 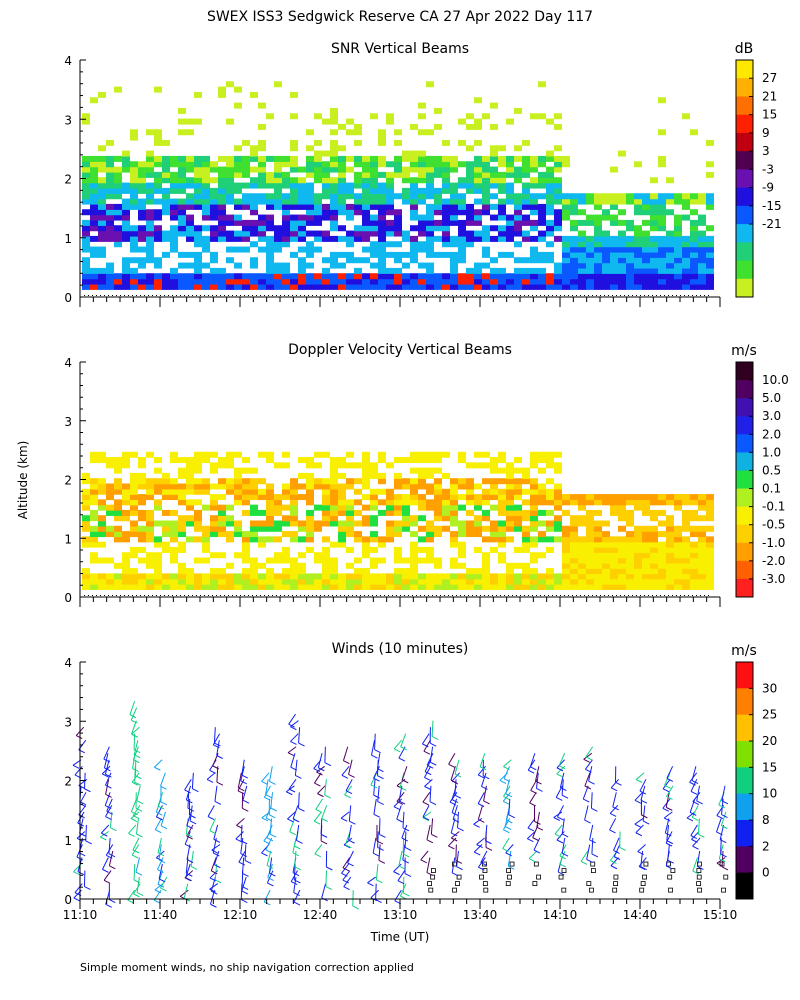 What do you see at coordinates (771, 452) in the screenshot?
I see `colorbar-label: 1.0` at bounding box center [771, 452].